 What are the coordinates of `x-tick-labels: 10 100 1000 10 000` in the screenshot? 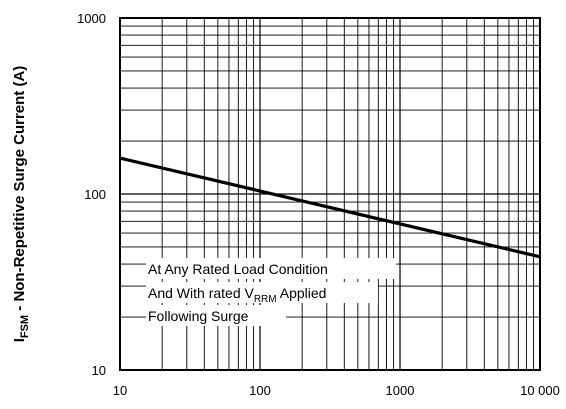 It's located at (336, 390).